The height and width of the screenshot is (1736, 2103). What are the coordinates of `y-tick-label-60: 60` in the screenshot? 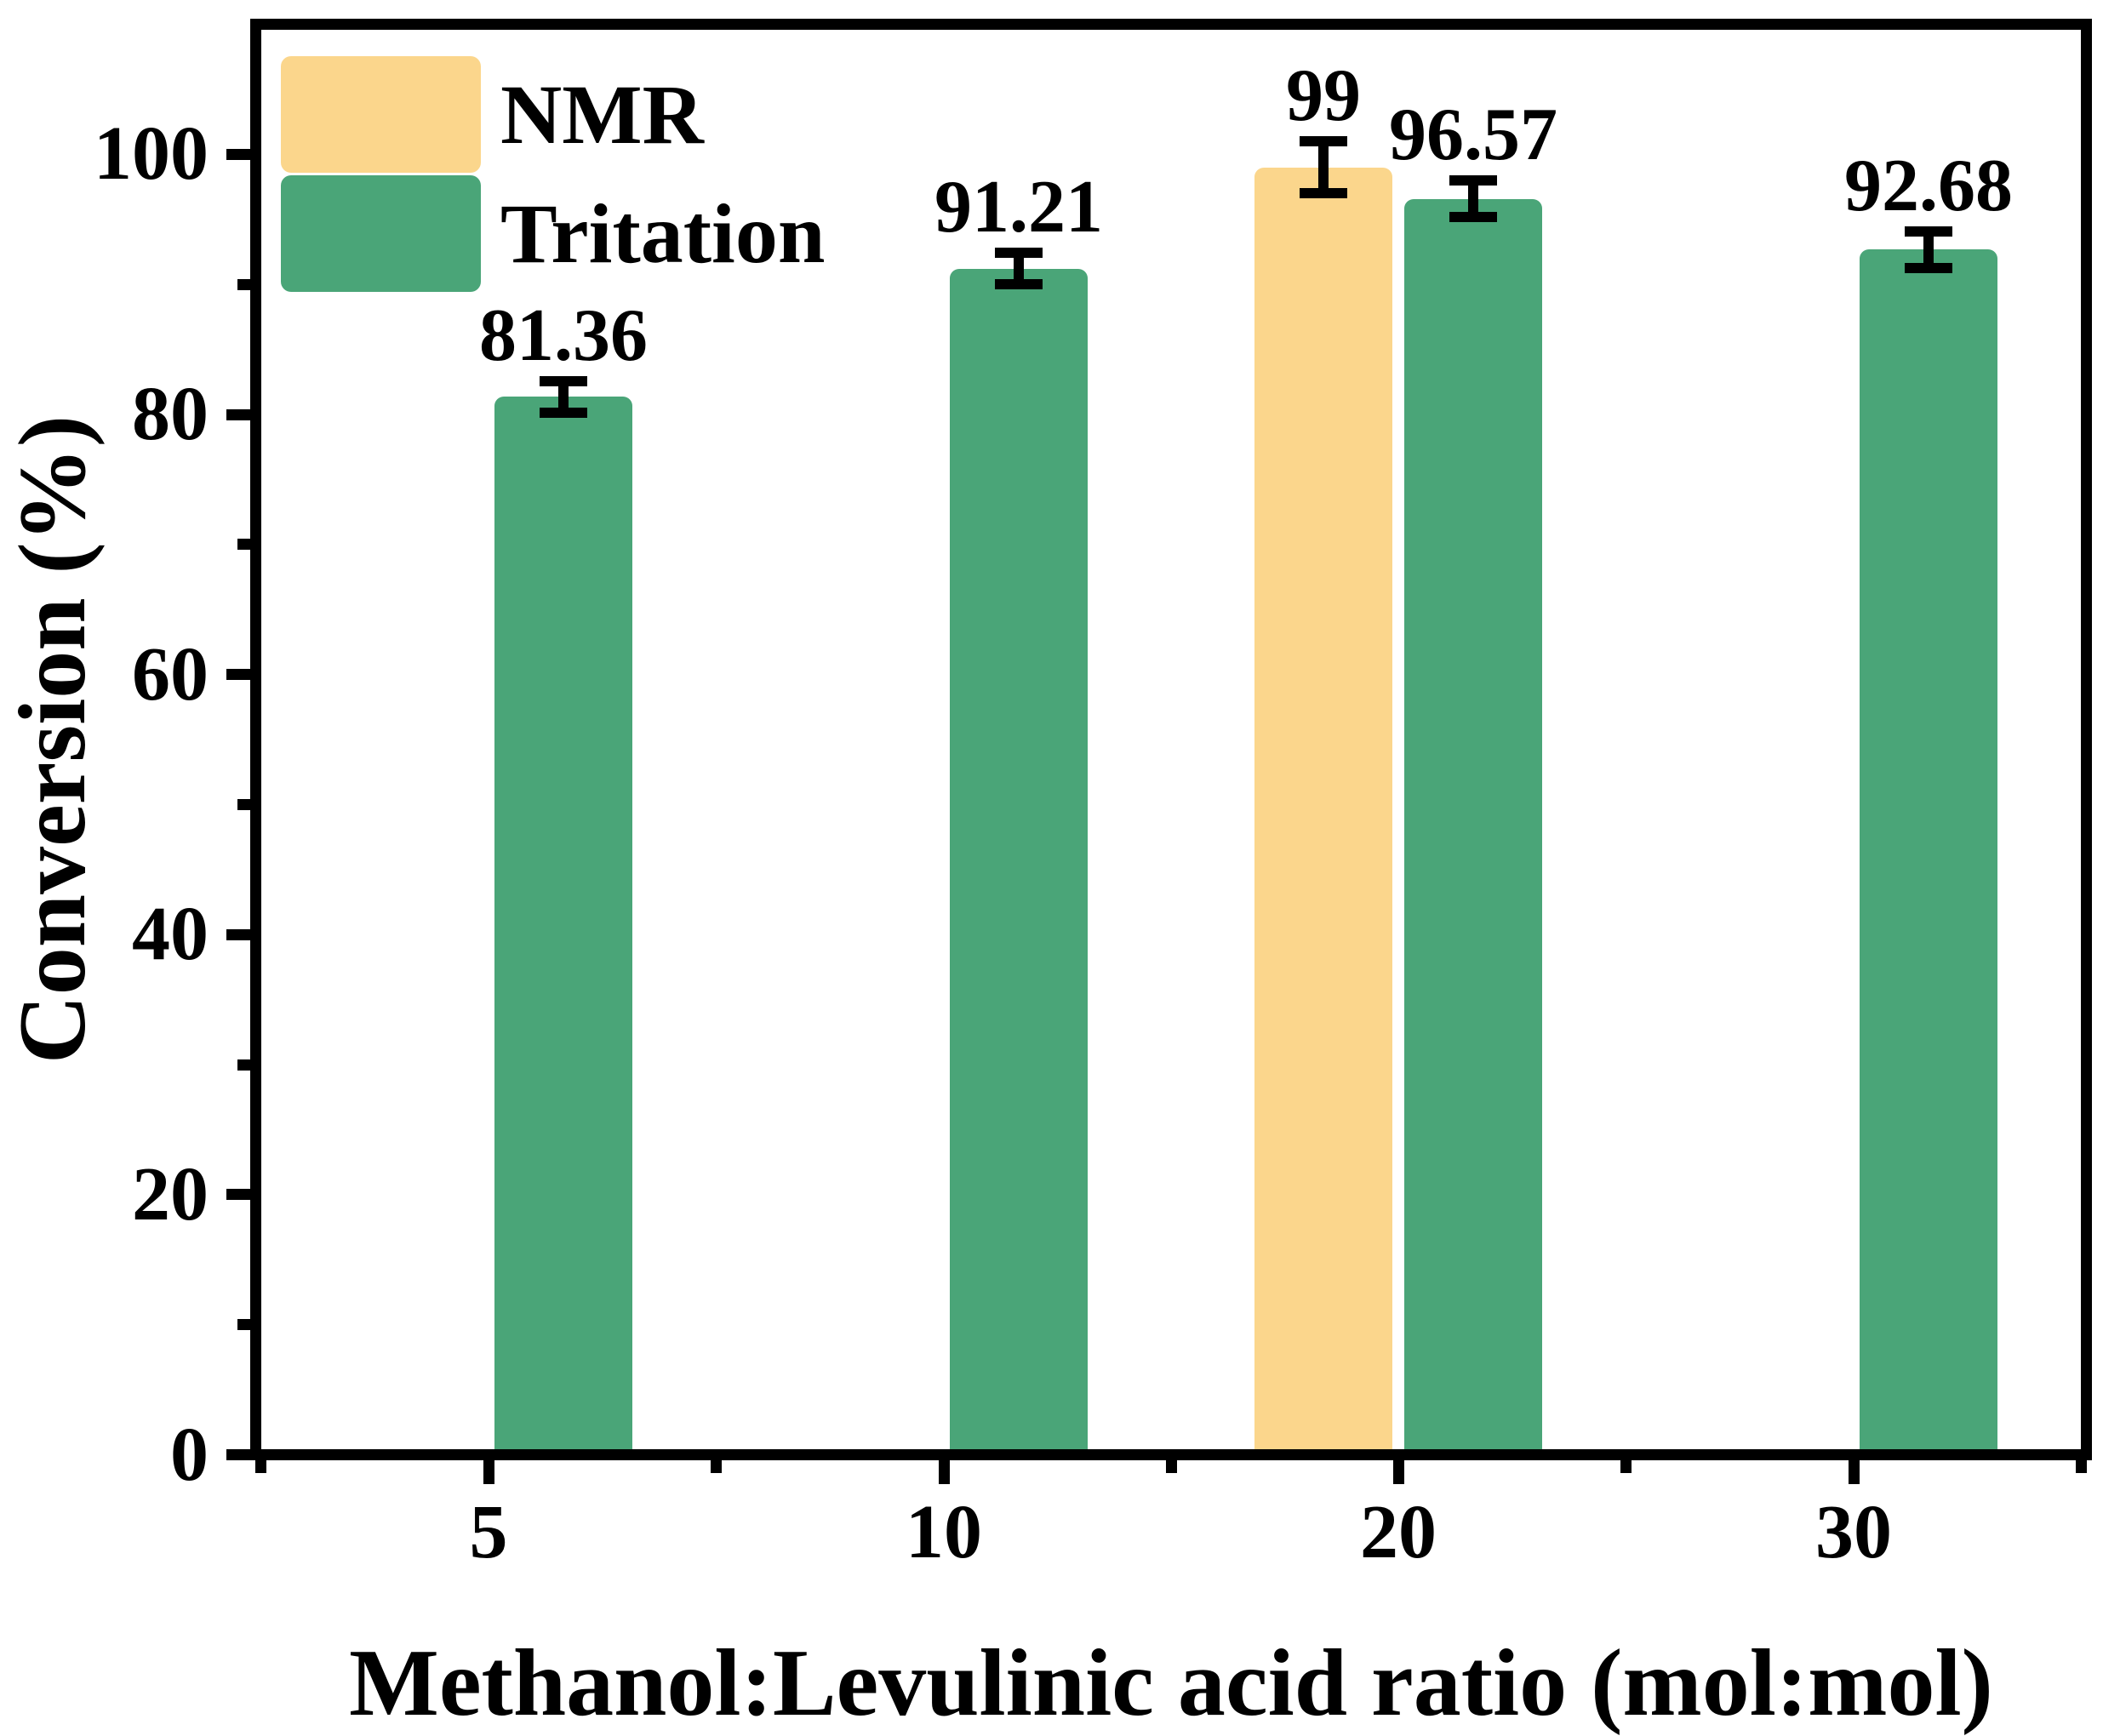 It's located at (170, 674).